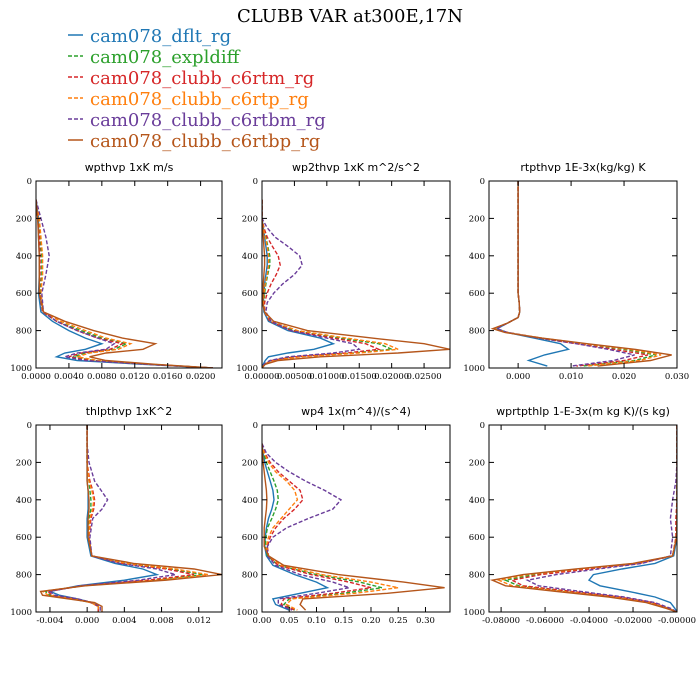 This screenshot has width=700, height=700. I want to click on x-tick-label: 0.05, so click(289, 621).